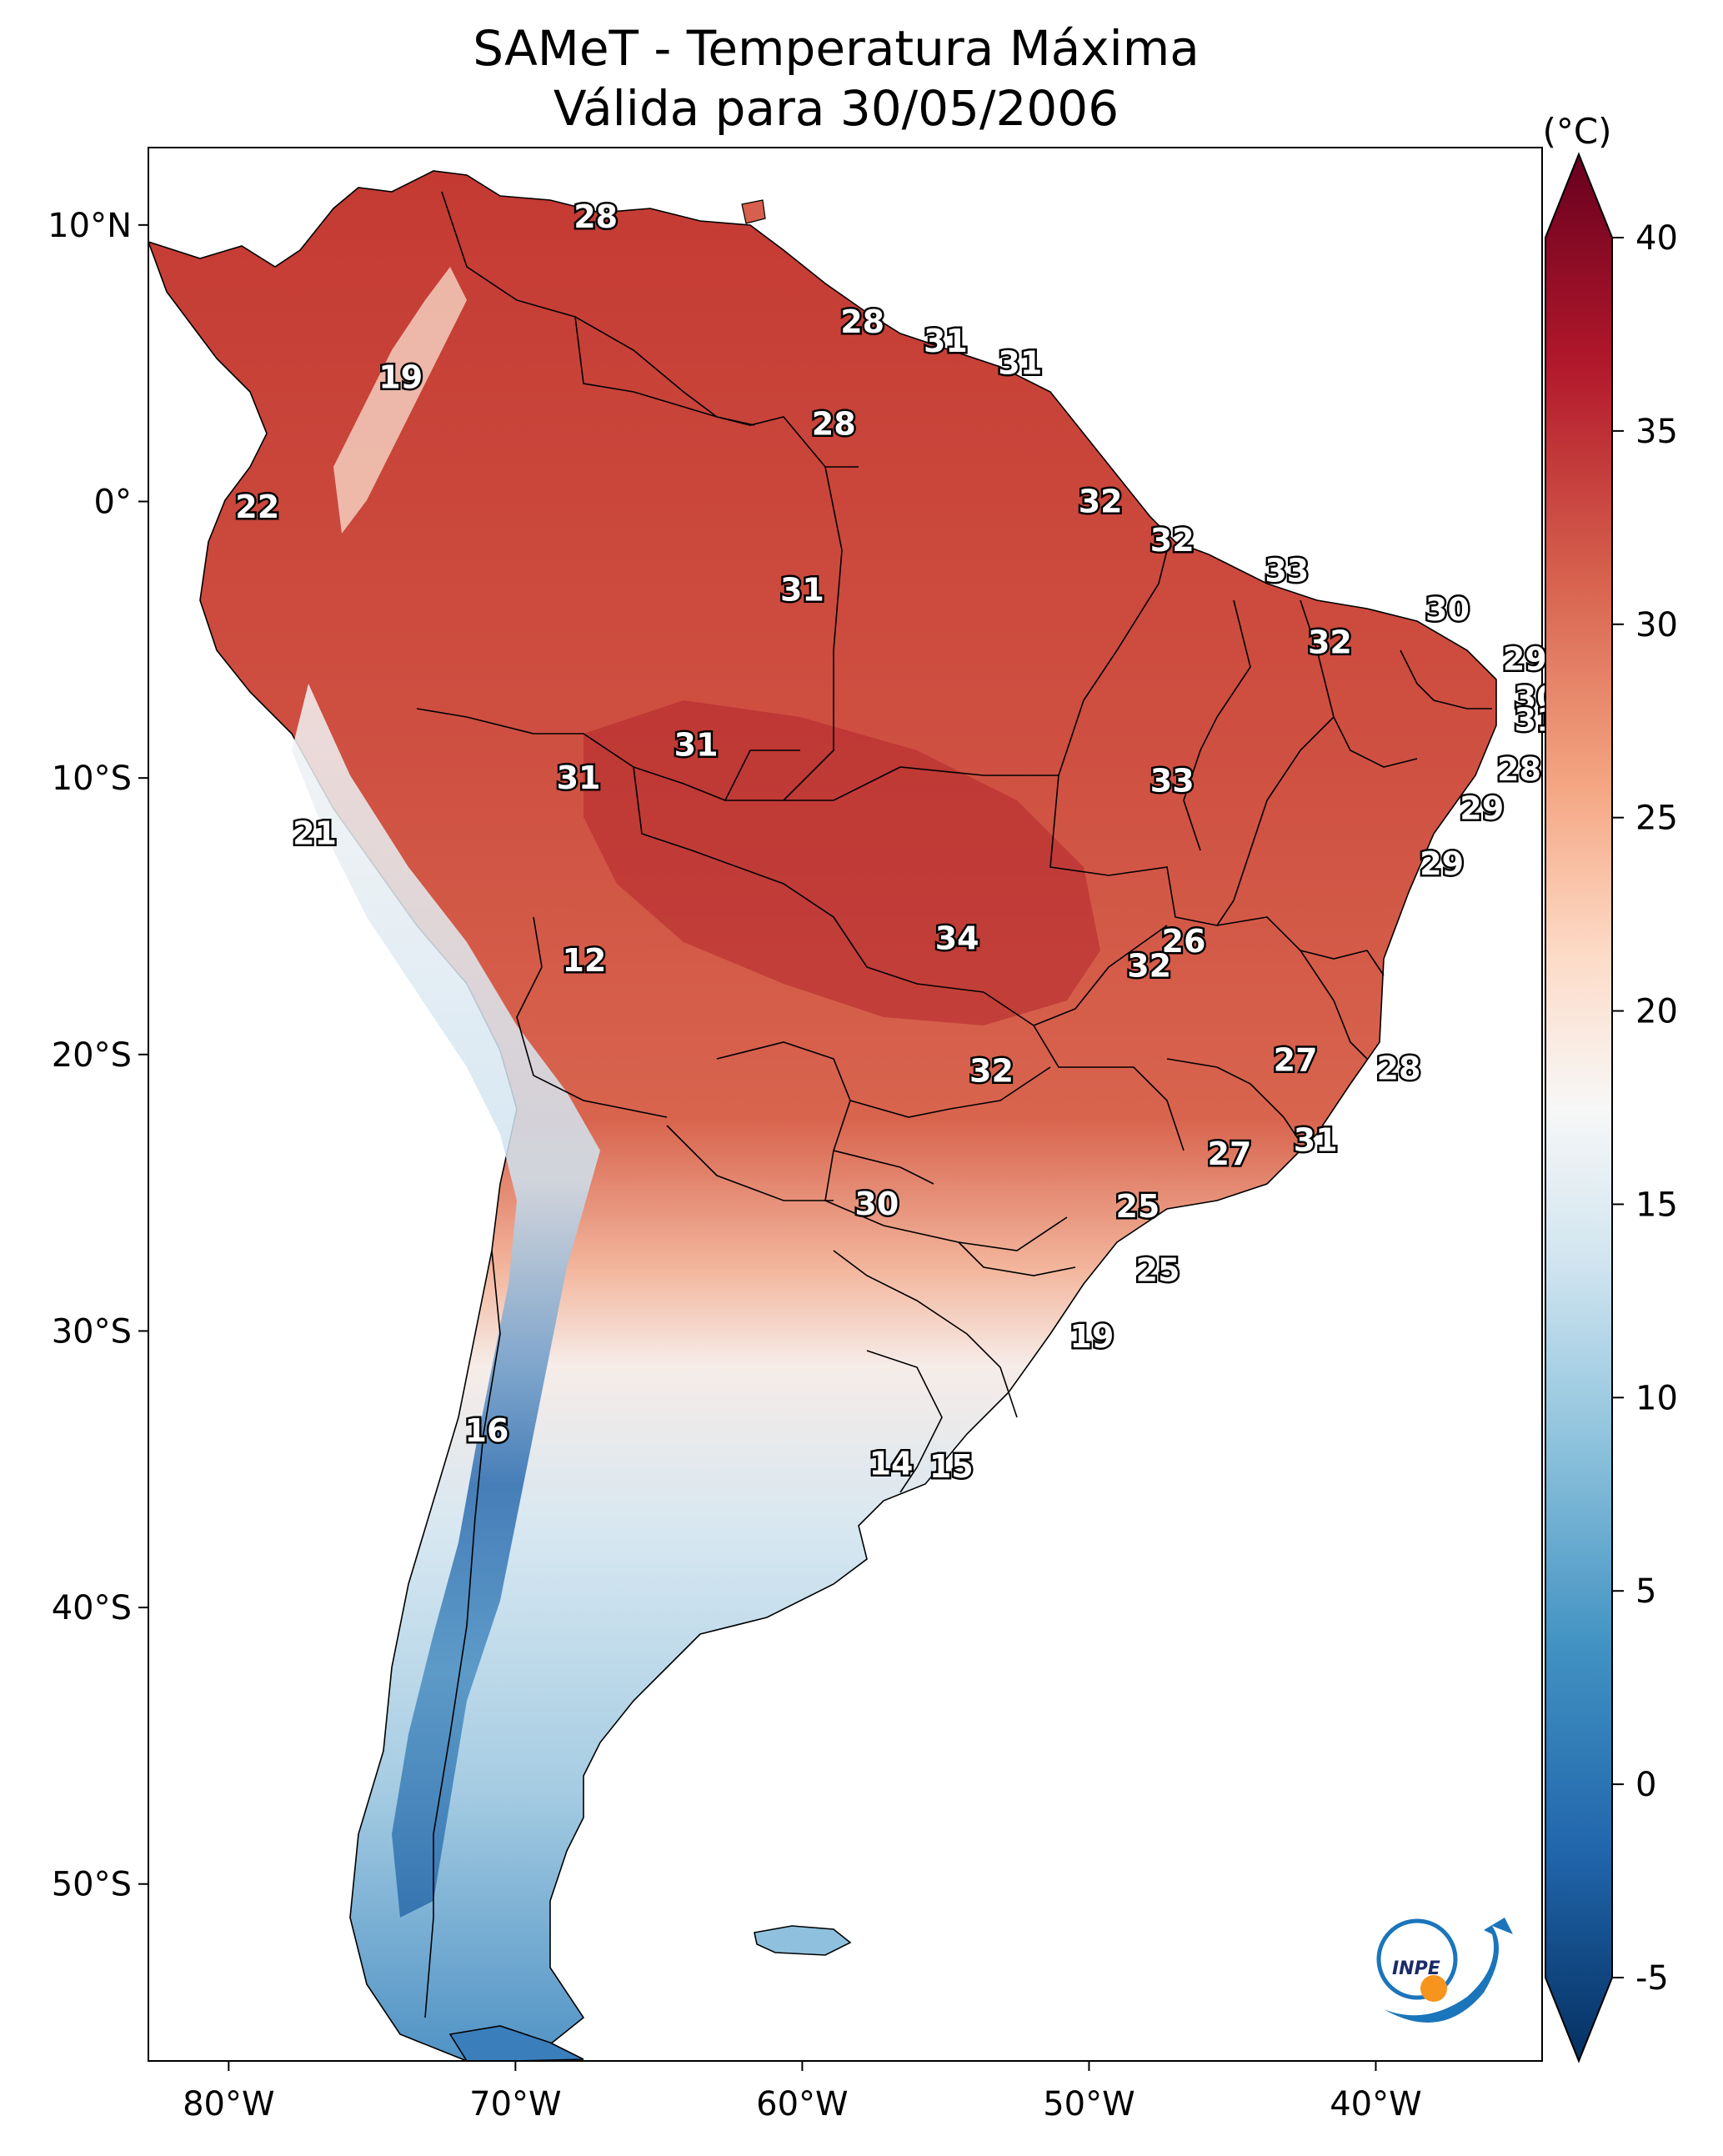  I want to click on lat-tick-label: 0°, so click(113, 503).